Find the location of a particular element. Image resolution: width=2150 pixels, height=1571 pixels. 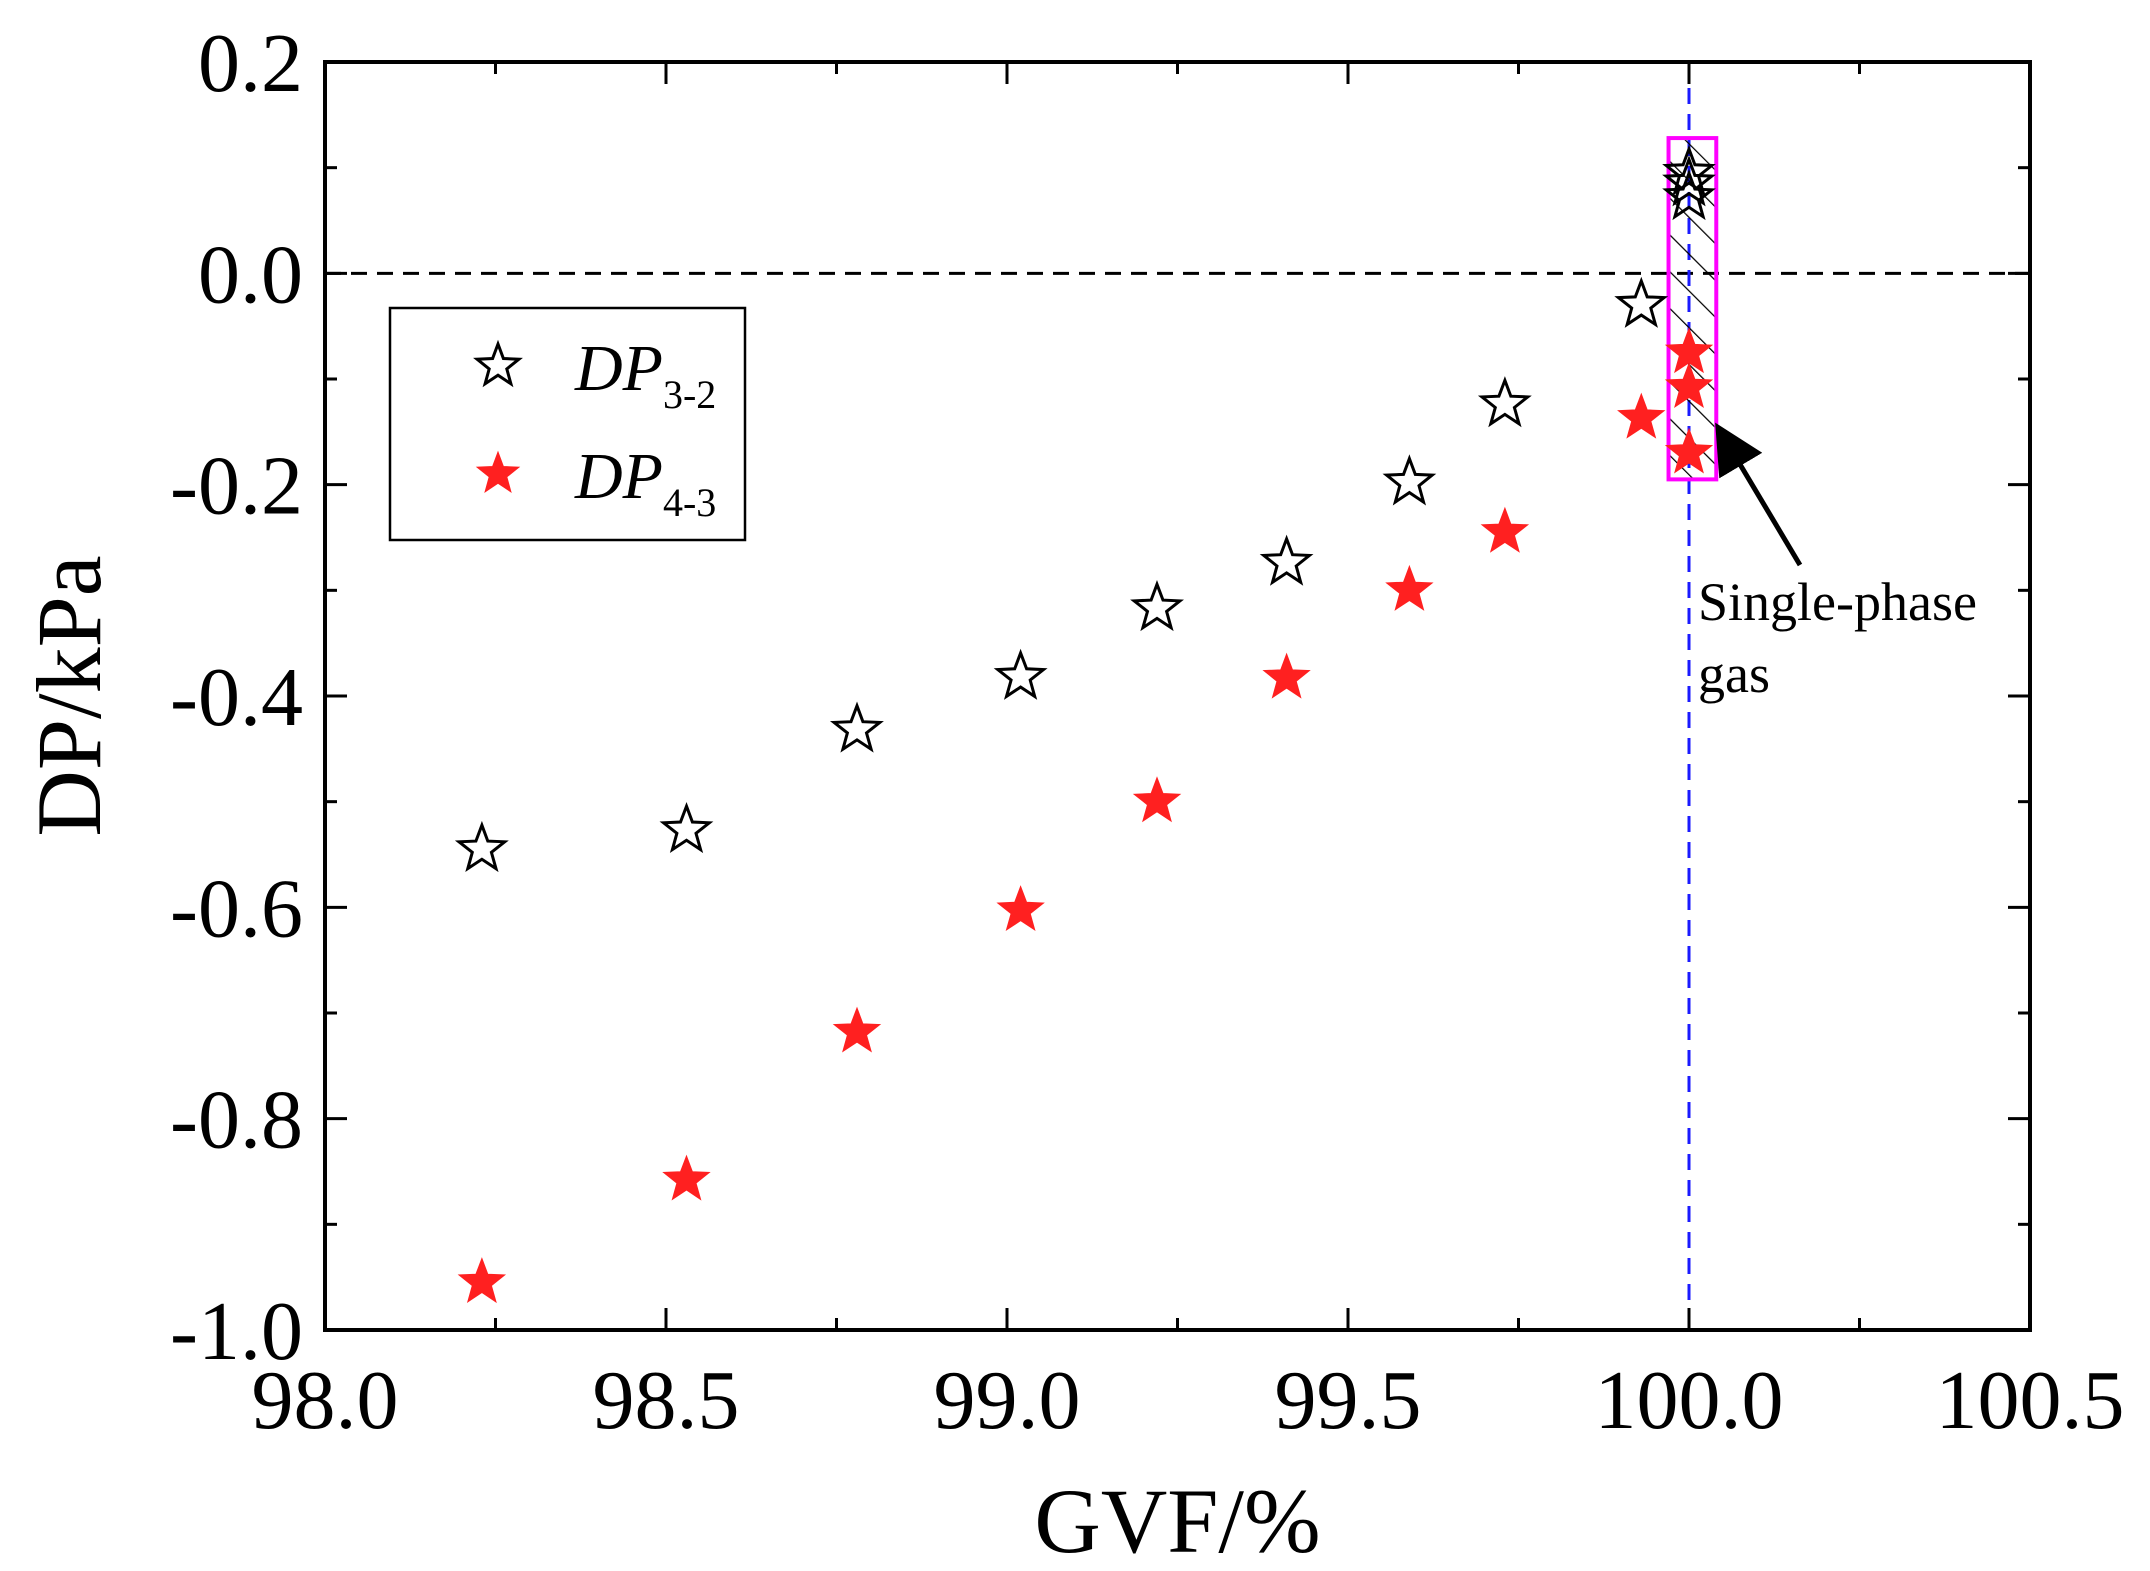

x-axis-title: GVF/% is located at coordinates (1177, 1520).